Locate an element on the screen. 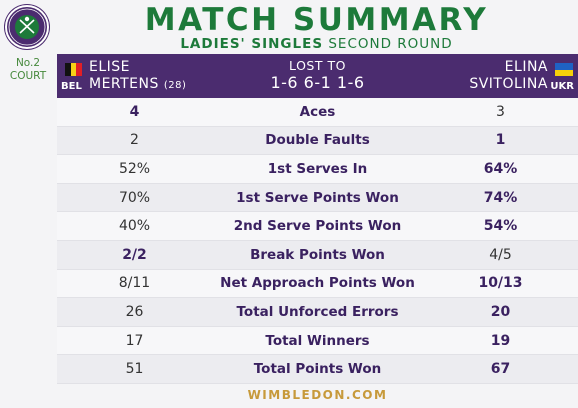  round-name: SECOND ROUND is located at coordinates (390, 44).